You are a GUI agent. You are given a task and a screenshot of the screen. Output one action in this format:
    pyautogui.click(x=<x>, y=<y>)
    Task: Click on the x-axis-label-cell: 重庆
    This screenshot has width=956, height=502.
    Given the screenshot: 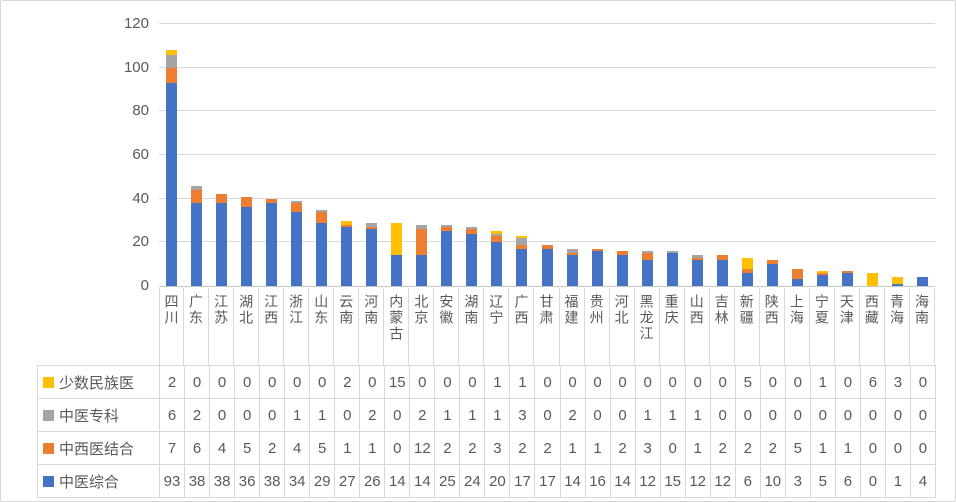 What is the action you would take?
    pyautogui.click(x=672, y=326)
    